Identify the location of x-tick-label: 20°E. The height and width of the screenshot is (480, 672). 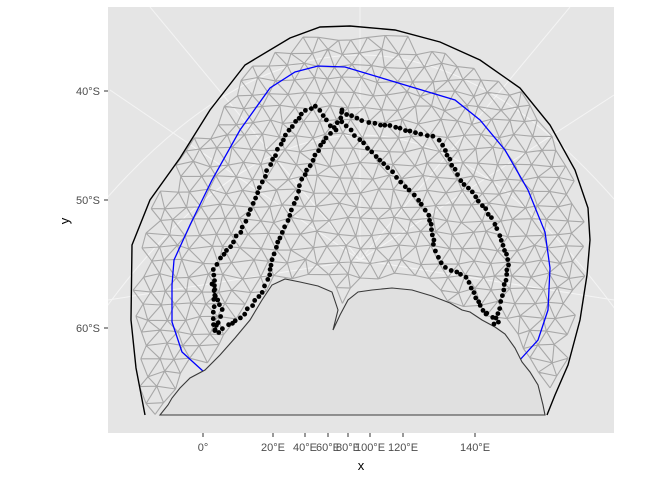
(273, 448).